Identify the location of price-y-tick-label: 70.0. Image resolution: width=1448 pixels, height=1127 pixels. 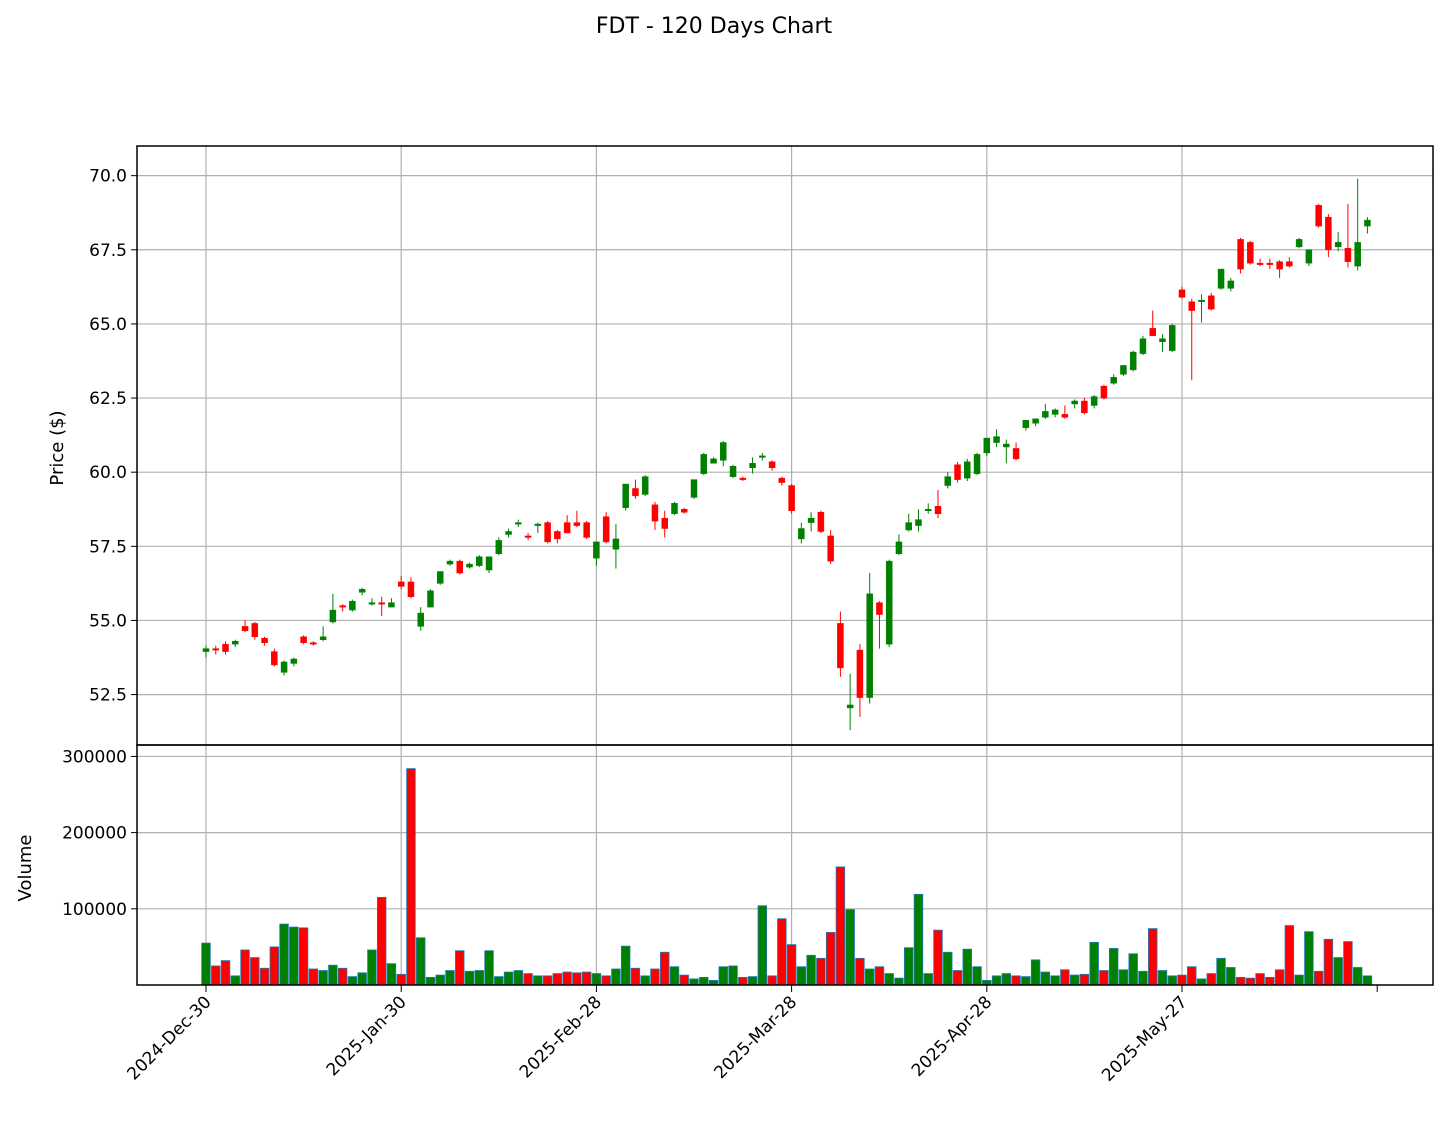
(108, 177).